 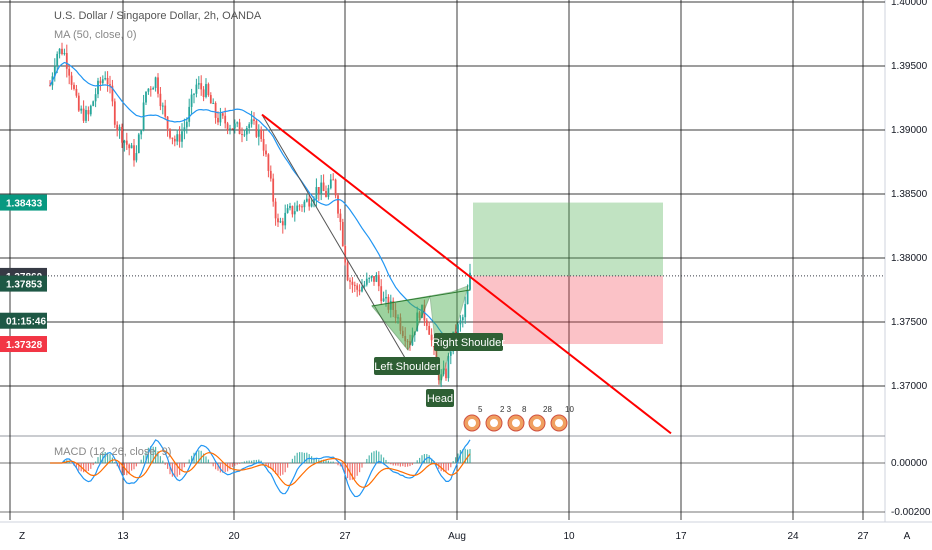 What do you see at coordinates (907, 536) in the screenshot?
I see `axis-corner-right: A` at bounding box center [907, 536].